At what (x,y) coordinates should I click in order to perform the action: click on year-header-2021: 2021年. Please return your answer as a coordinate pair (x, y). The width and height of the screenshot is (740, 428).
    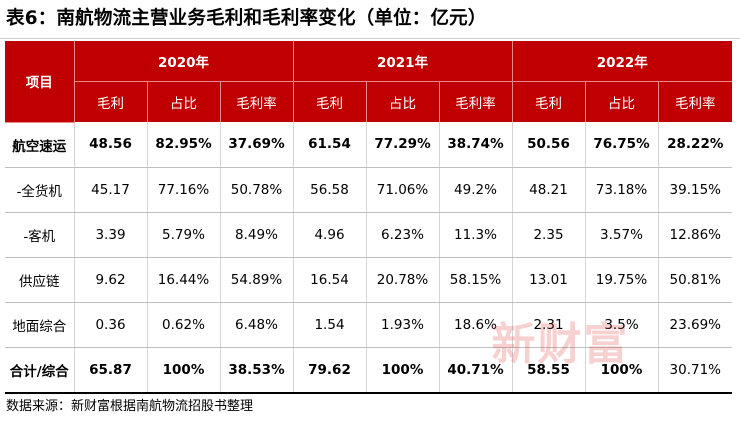
    Looking at the image, I should click on (403, 61).